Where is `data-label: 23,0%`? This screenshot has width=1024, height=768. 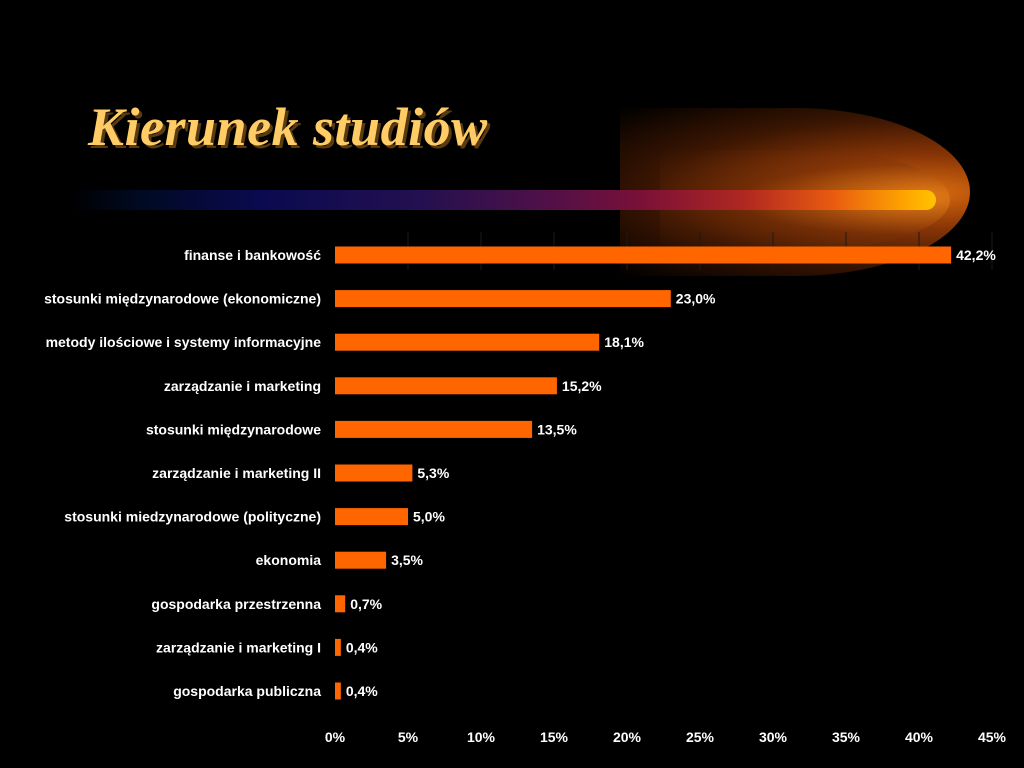 data-label: 23,0% is located at coordinates (696, 299).